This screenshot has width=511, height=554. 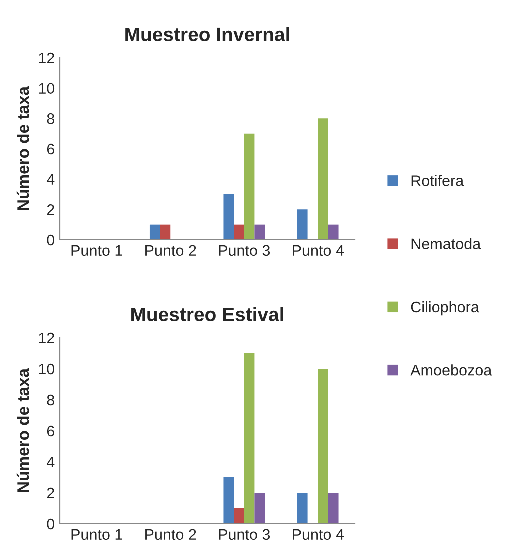 I want to click on legend-label: Amoebozoa, so click(x=451, y=370).